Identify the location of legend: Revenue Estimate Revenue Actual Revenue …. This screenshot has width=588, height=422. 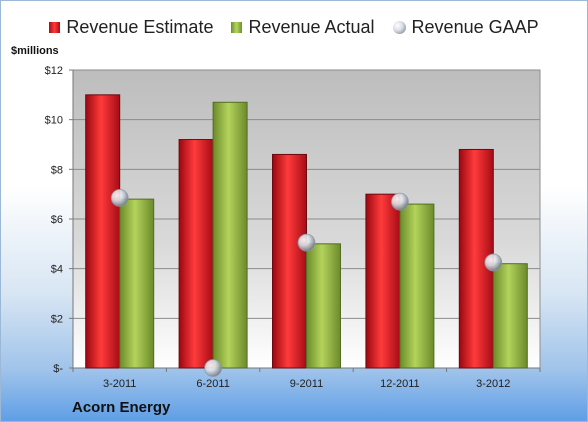
(294, 27).